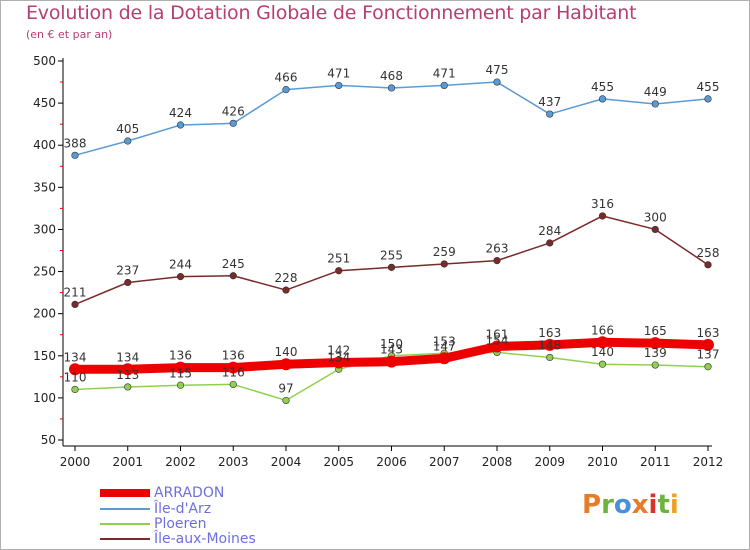  What do you see at coordinates (602, 352) in the screenshot?
I see `data-label-ploeren: 140` at bounding box center [602, 352].